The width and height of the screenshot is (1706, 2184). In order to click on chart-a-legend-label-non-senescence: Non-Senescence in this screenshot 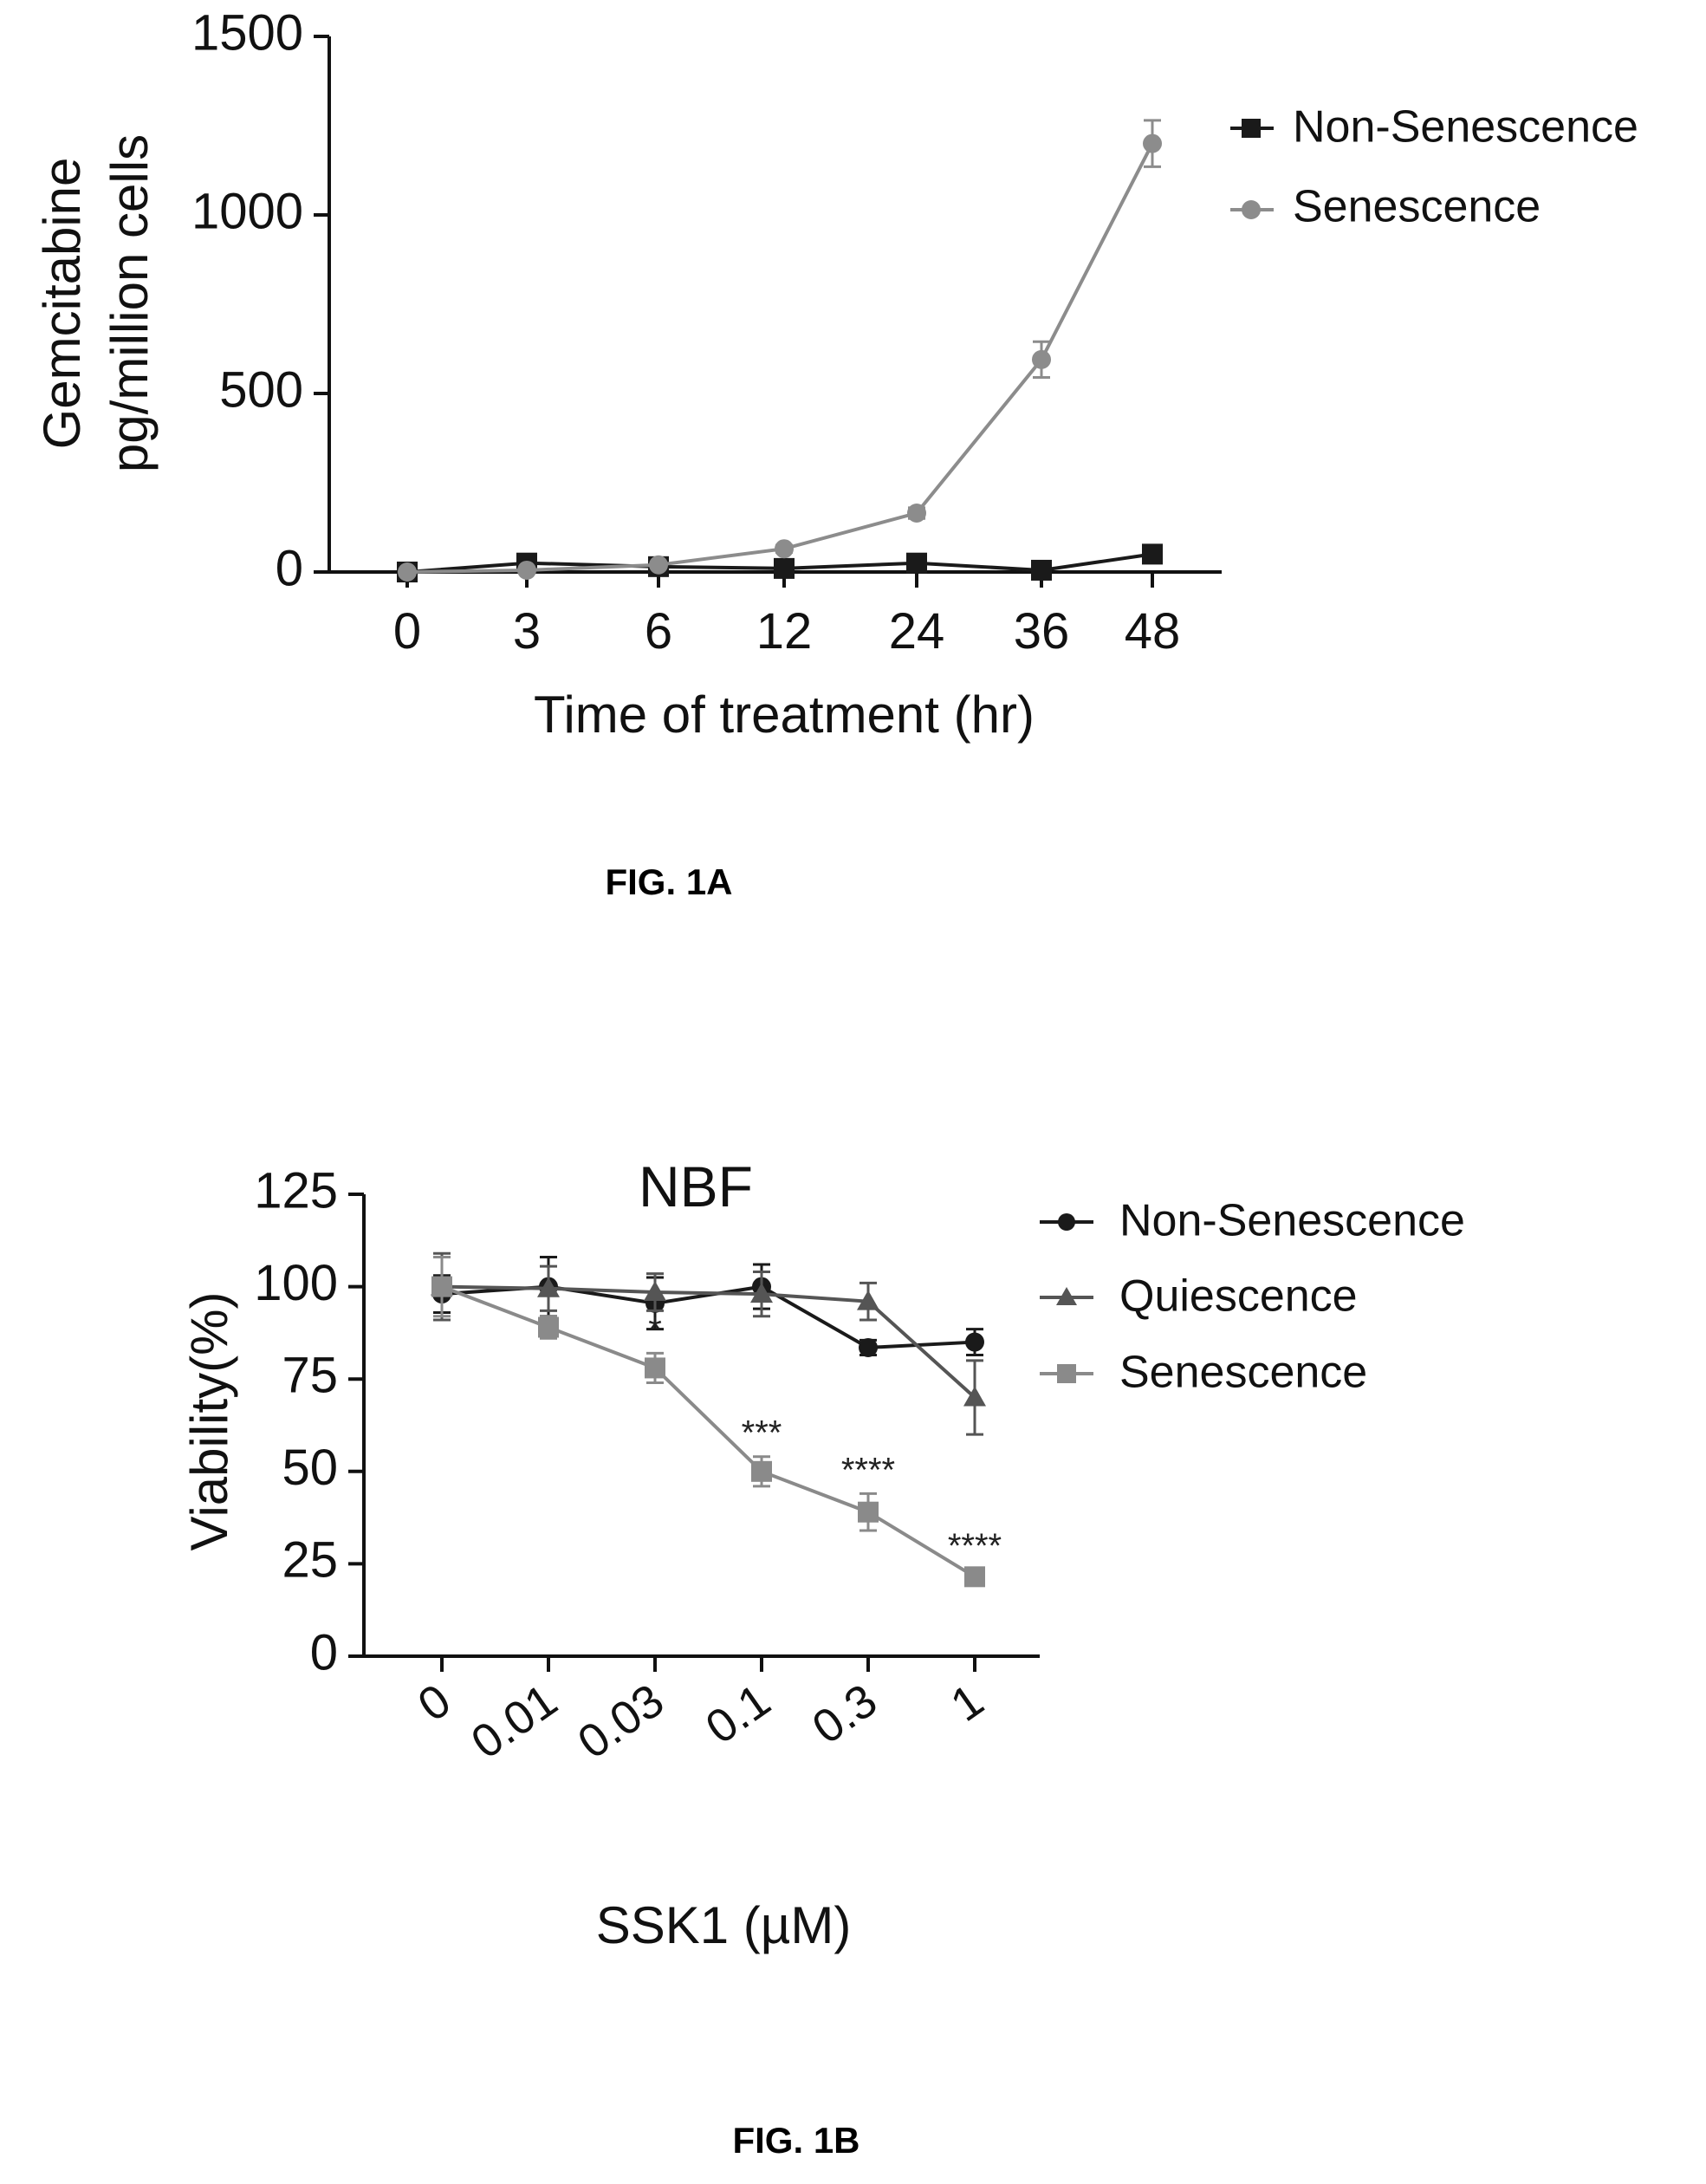, I will do `click(1466, 127)`.